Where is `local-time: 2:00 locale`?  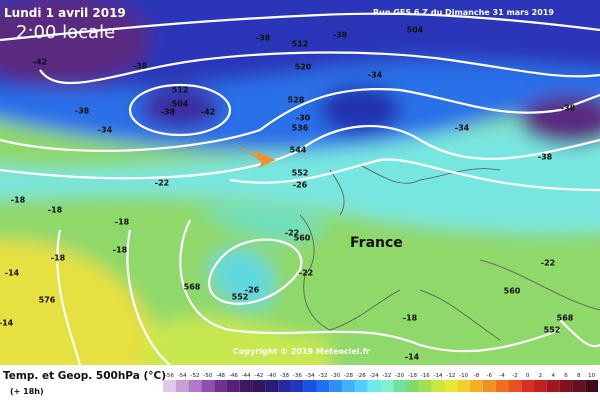
local-time: 2:00 locale is located at coordinates (65, 32).